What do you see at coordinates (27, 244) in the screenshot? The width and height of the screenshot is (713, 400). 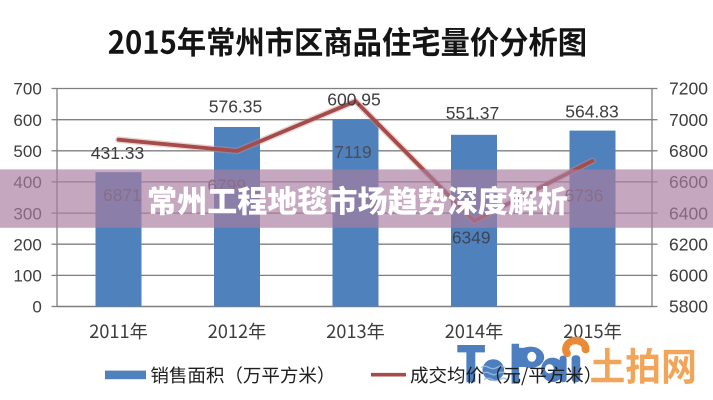 I see `svg-text: 200` at bounding box center [27, 244].